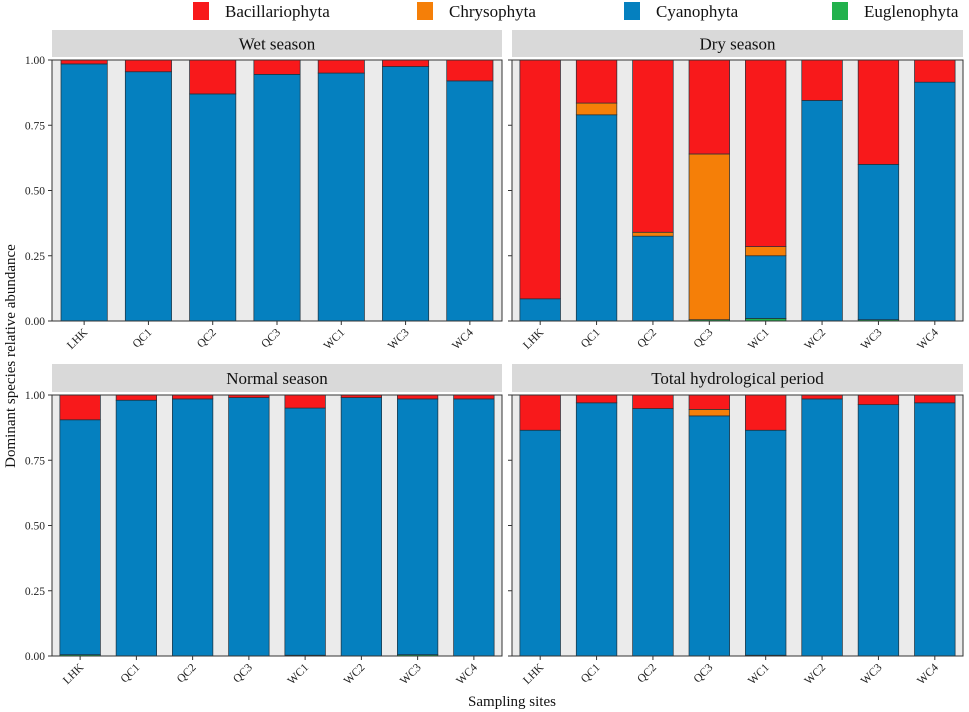  I want to click on legend-item-euglenophyta: Euglenophyta, so click(895, 11).